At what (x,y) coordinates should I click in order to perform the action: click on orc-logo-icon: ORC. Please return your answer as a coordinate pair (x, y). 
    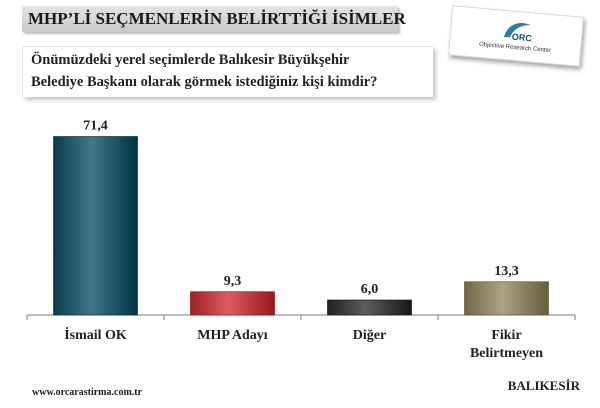
    Looking at the image, I should click on (518, 33).